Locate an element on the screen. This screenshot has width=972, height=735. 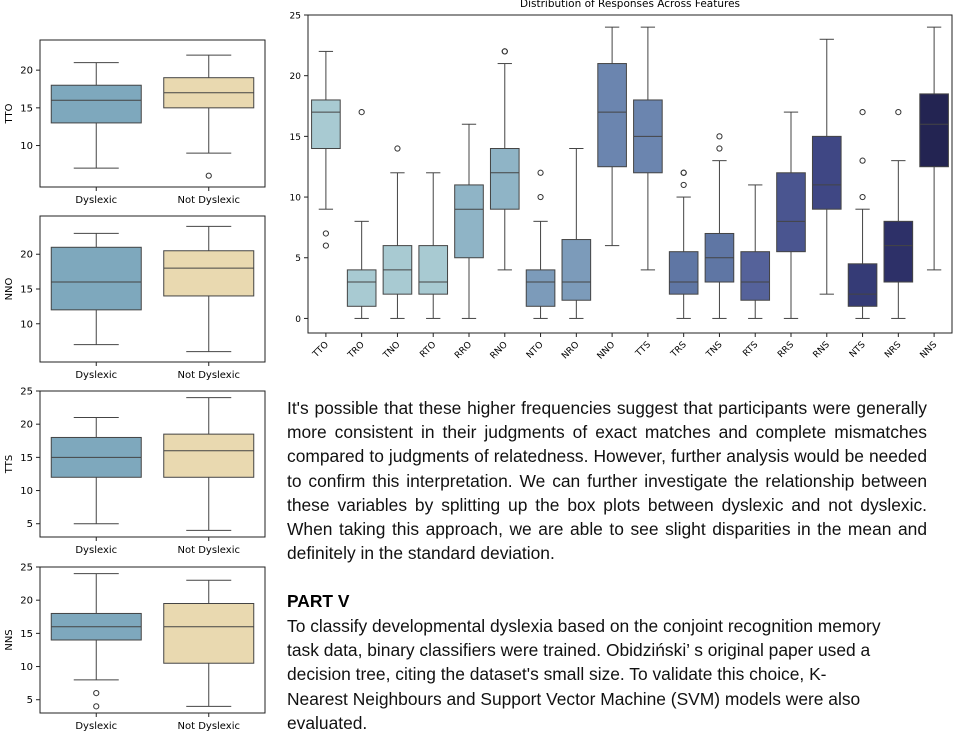
box-nns is located at coordinates (934, 148).